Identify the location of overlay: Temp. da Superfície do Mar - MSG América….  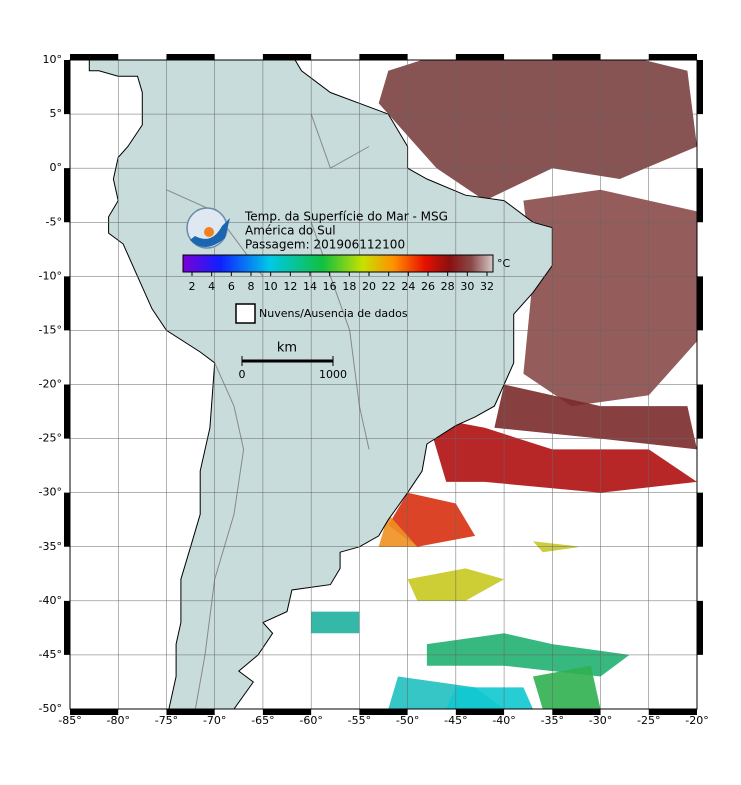
(346, 294).